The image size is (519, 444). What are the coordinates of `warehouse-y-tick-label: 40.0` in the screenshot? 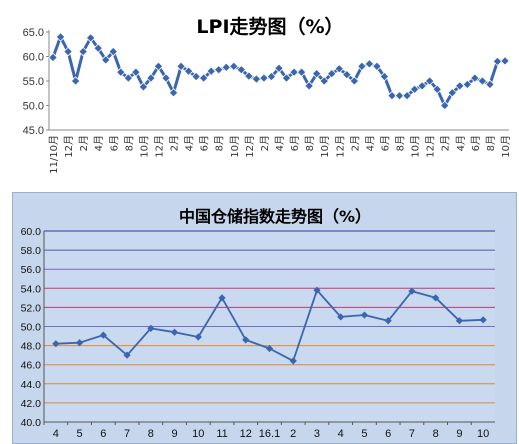 It's located at (31, 423).